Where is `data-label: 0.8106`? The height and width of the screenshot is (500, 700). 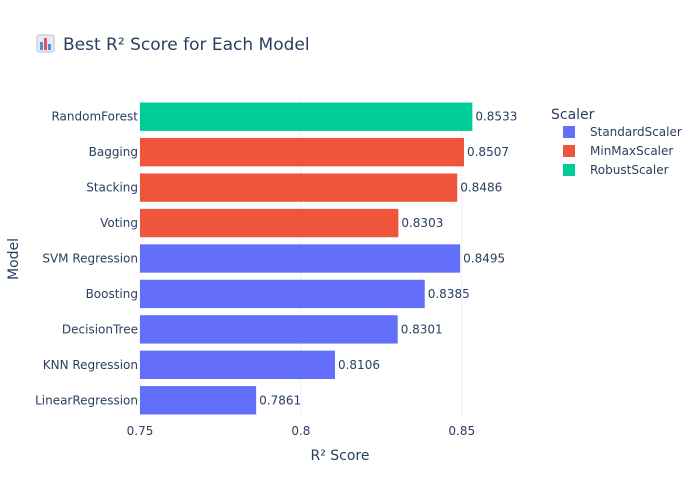
data-label: 0.8106 is located at coordinates (359, 365).